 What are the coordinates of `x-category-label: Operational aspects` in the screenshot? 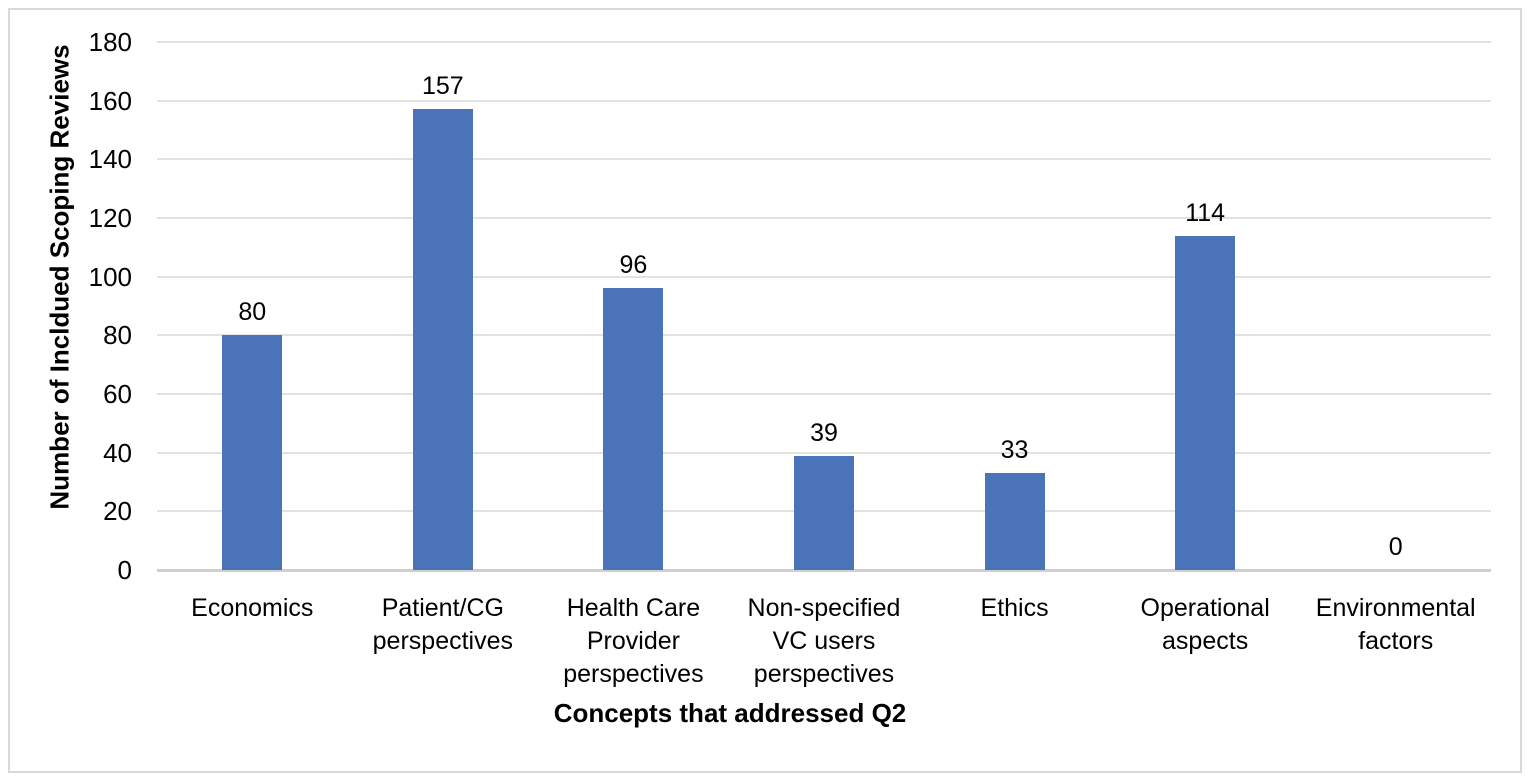 It's located at (1205, 624).